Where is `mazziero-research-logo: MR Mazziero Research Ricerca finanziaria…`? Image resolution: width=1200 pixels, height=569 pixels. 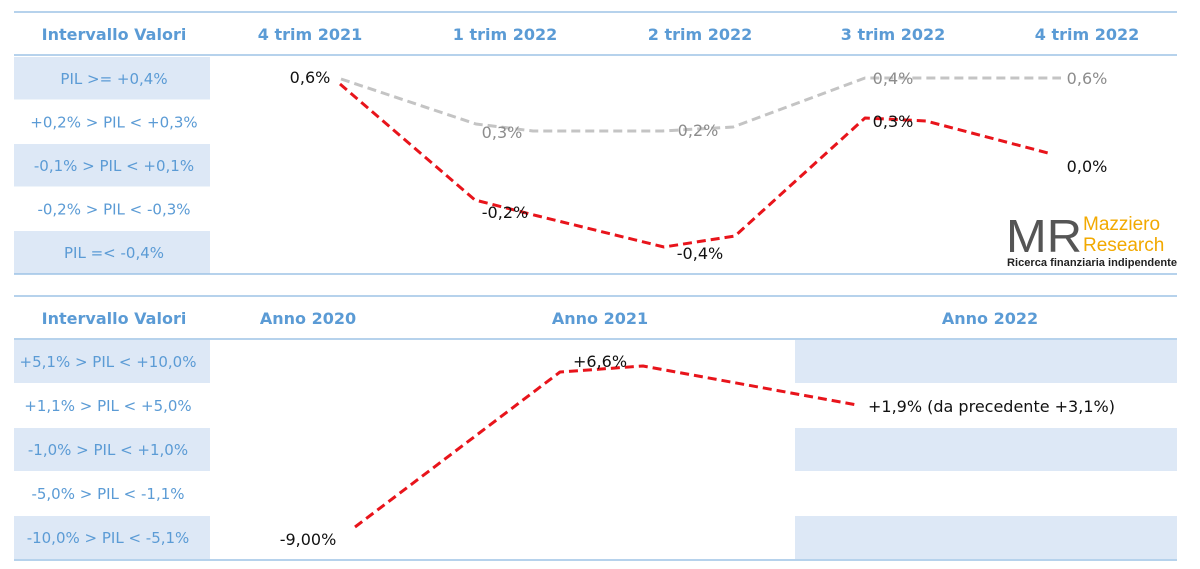 mazziero-research-logo: MR Mazziero Research Ricerca finanziaria… is located at coordinates (1091, 239).